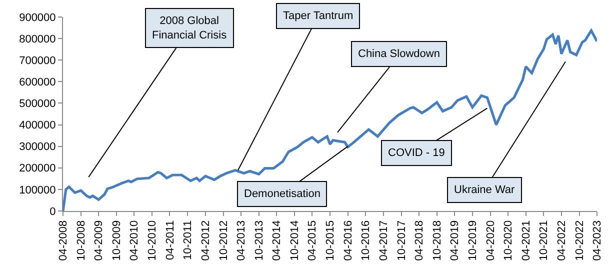 The height and width of the screenshot is (273, 616). What do you see at coordinates (37, 147) in the screenshot?
I see `y-tick-label: 300000` at bounding box center [37, 147].